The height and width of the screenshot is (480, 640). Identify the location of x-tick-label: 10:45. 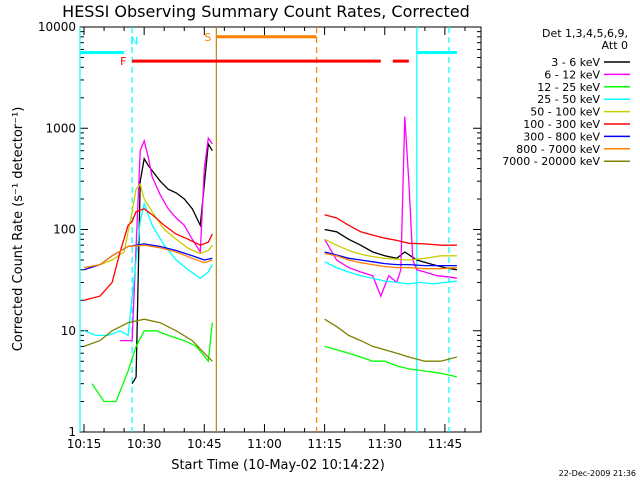
(204, 444).